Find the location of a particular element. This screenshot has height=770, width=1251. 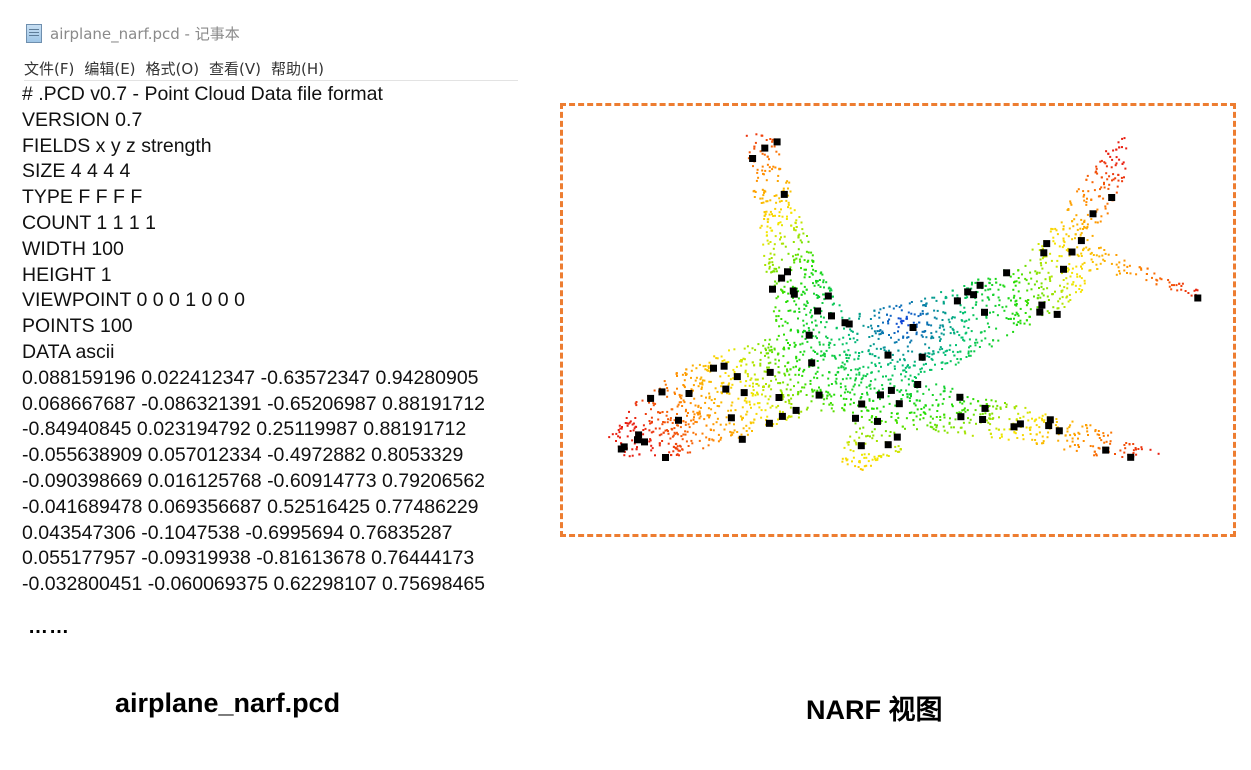

narf-keypoint is located at coordinates (1044, 253).